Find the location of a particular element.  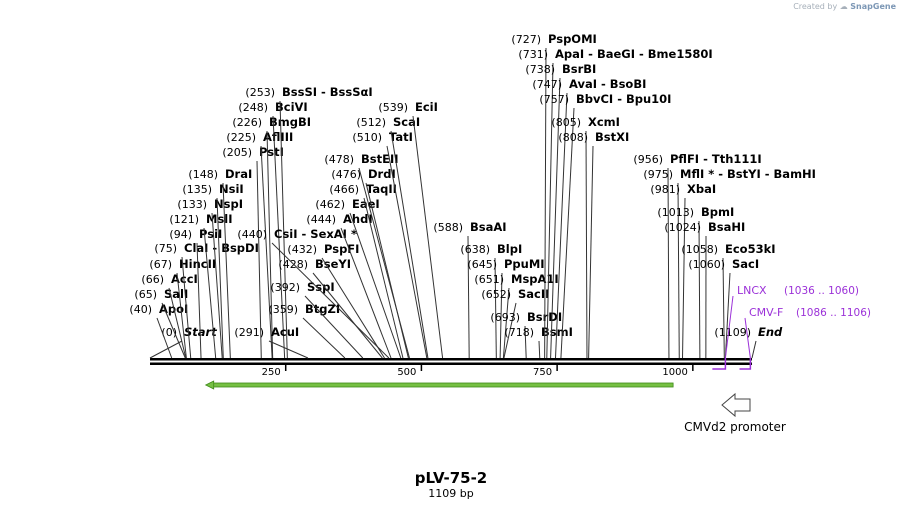

cut-site-position: (588) is located at coordinates (448, 227).